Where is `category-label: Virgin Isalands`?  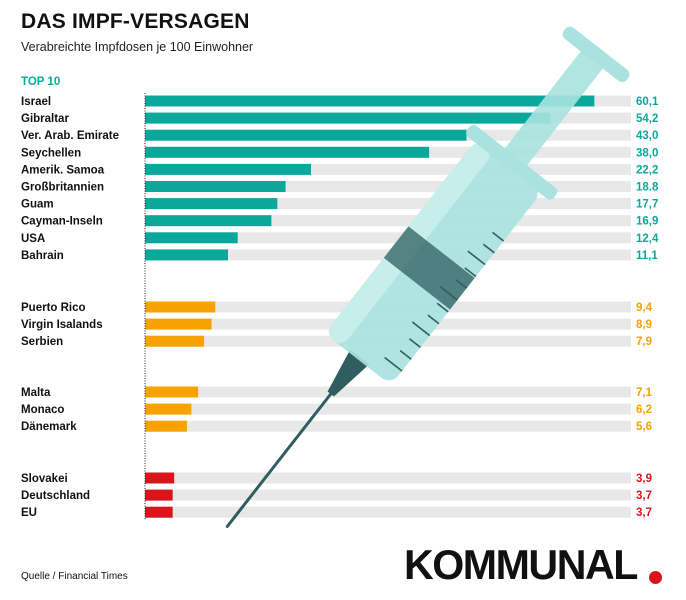 category-label: Virgin Isalands is located at coordinates (62, 325).